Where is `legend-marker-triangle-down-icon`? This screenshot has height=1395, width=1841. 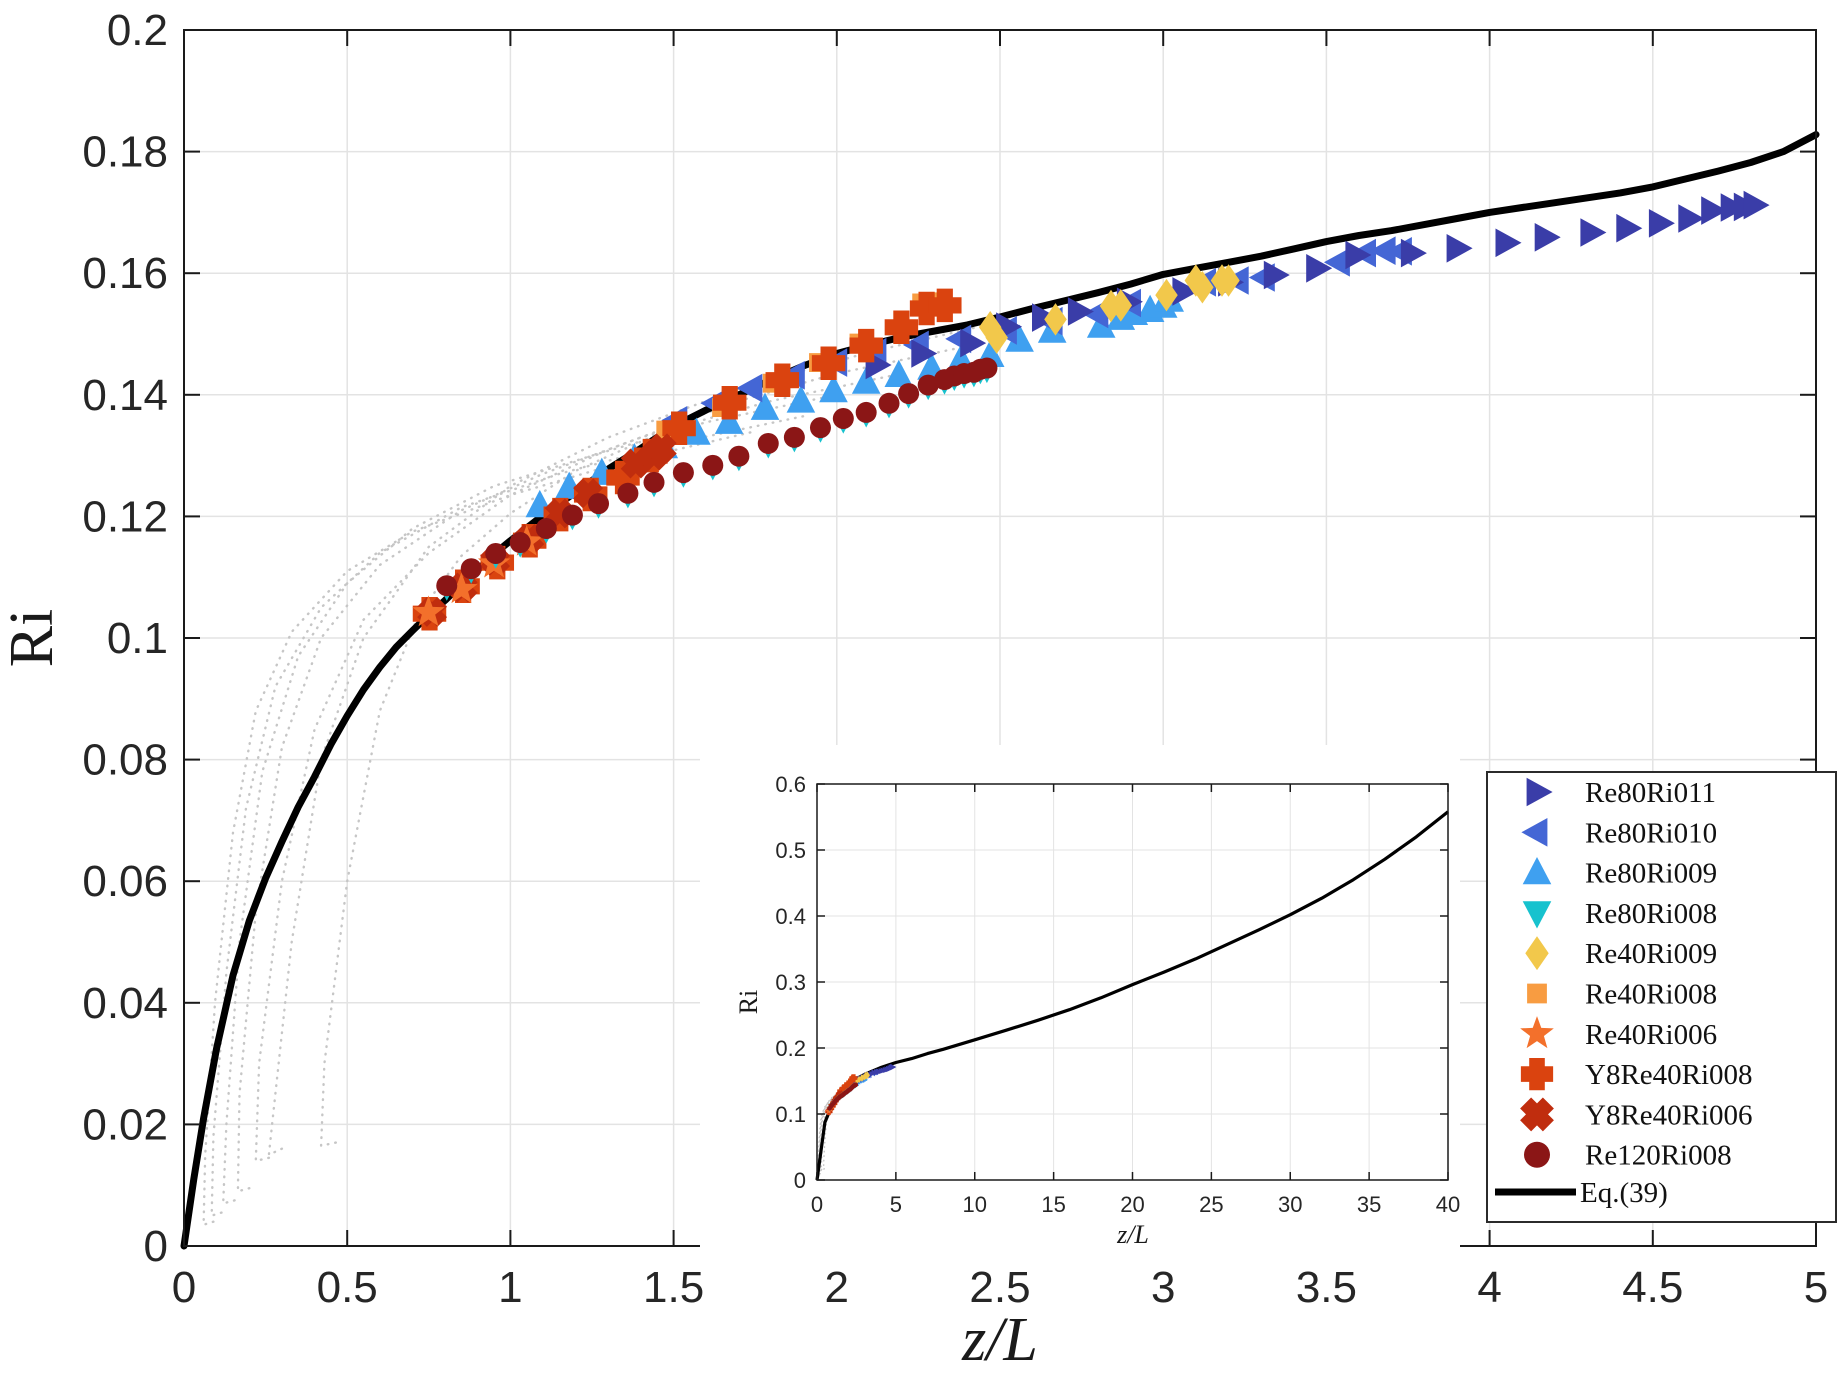
legend-marker-triangle-down-icon is located at coordinates (1537, 915).